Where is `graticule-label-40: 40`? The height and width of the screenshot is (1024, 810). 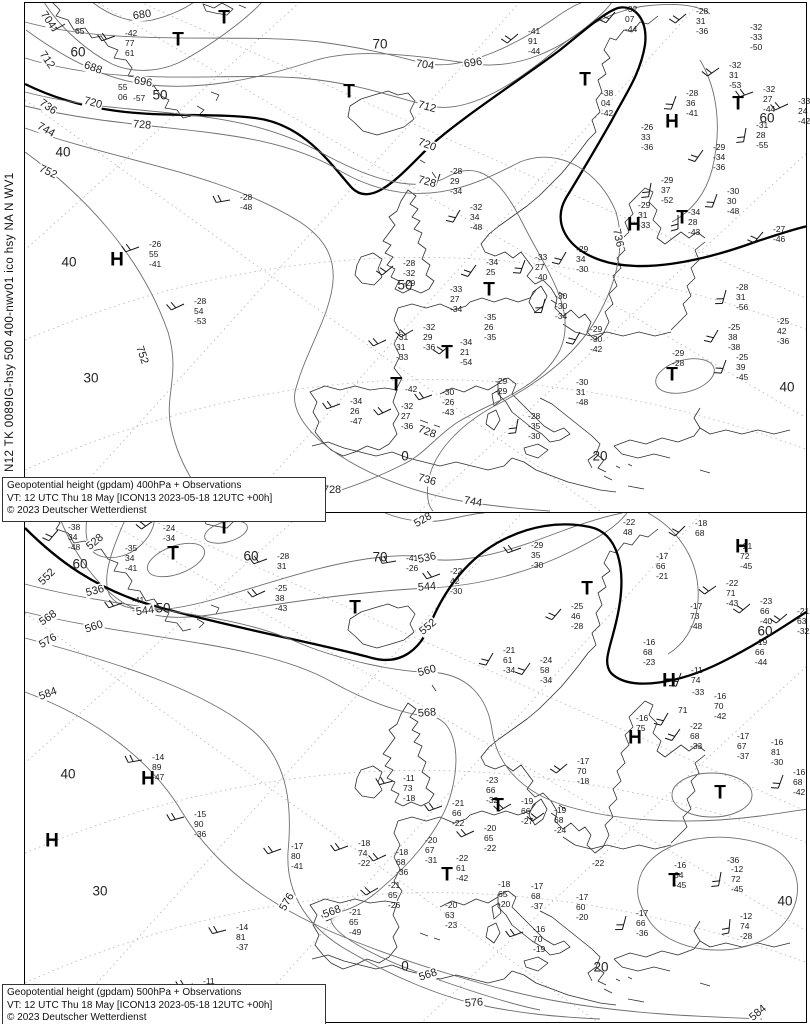 graticule-label-40: 40 is located at coordinates (68, 774).